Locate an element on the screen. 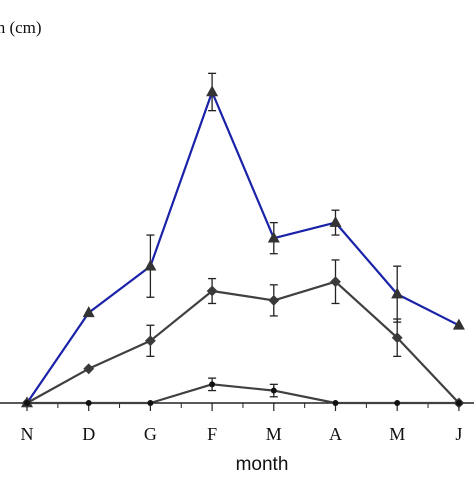 This screenshot has height=479, width=474. x-axis-label: month is located at coordinates (262, 464).